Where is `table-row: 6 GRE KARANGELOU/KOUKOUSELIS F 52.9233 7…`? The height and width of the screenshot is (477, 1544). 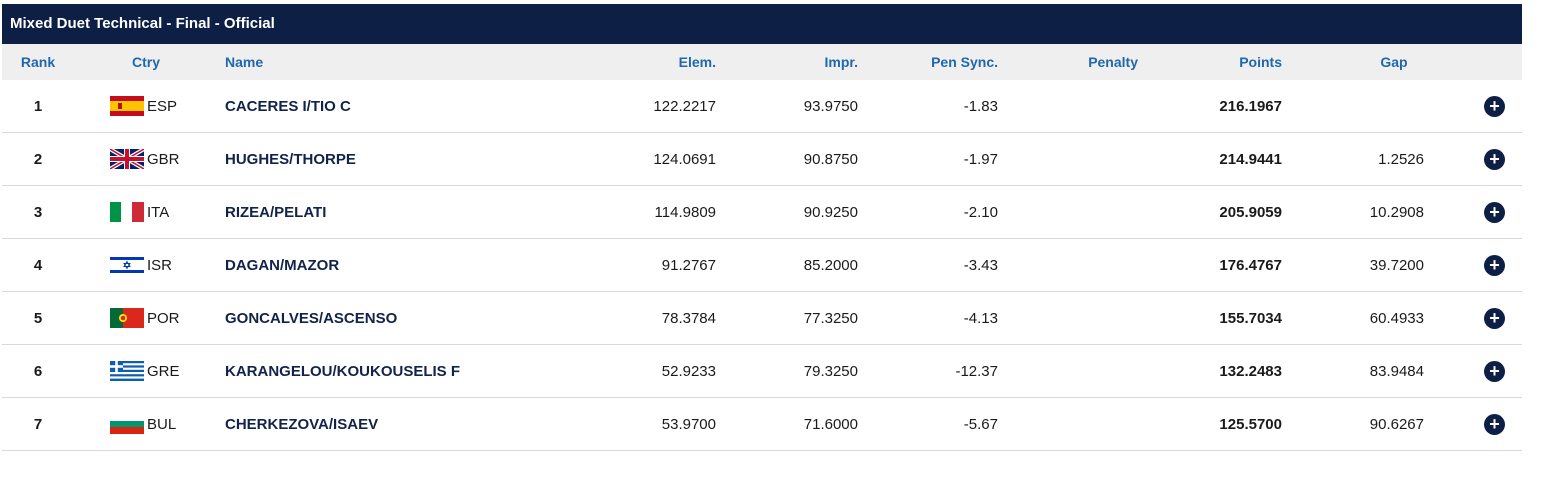
table-row: 6 GRE KARANGELOU/KOUKOUSELIS F 52.9233 7… is located at coordinates (762, 371).